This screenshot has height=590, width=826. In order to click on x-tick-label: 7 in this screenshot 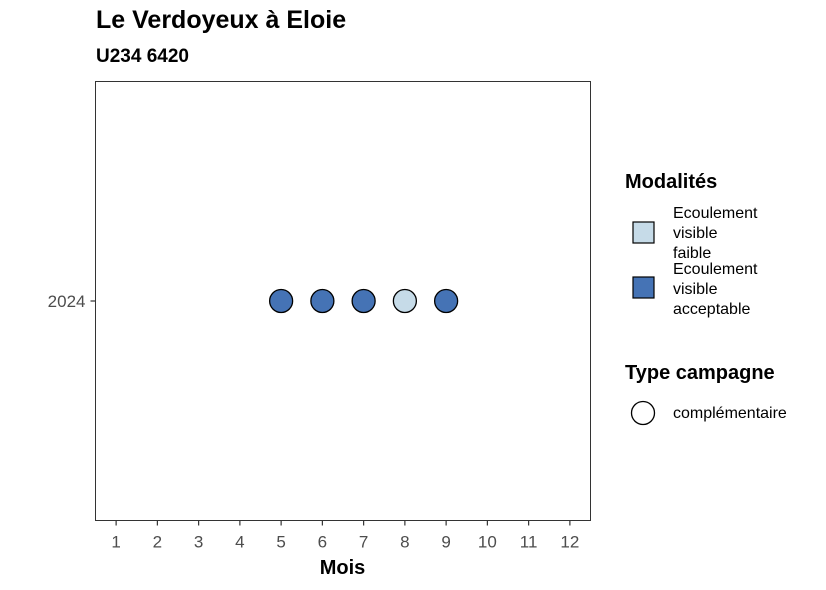, I will do `click(363, 542)`.